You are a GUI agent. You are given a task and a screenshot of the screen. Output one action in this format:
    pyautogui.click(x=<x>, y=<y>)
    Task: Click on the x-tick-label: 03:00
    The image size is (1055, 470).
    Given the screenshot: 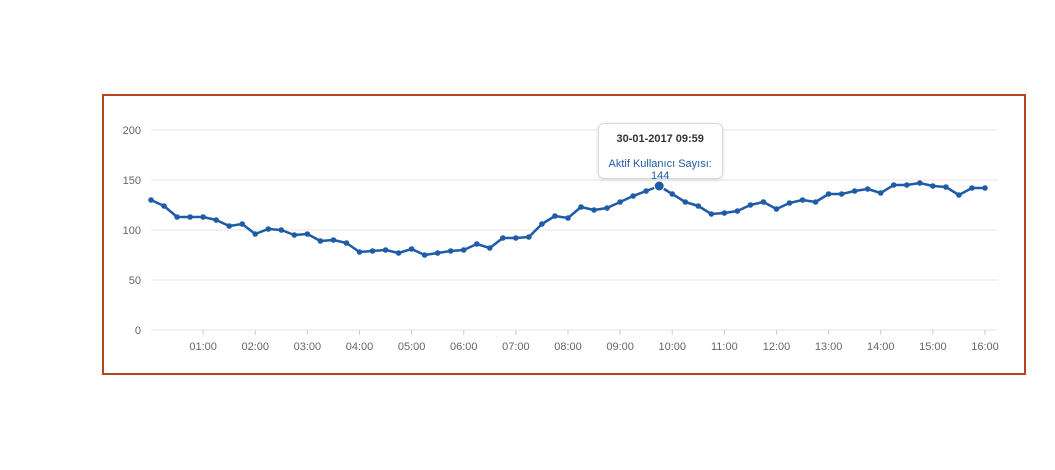 What is the action you would take?
    pyautogui.click(x=308, y=347)
    